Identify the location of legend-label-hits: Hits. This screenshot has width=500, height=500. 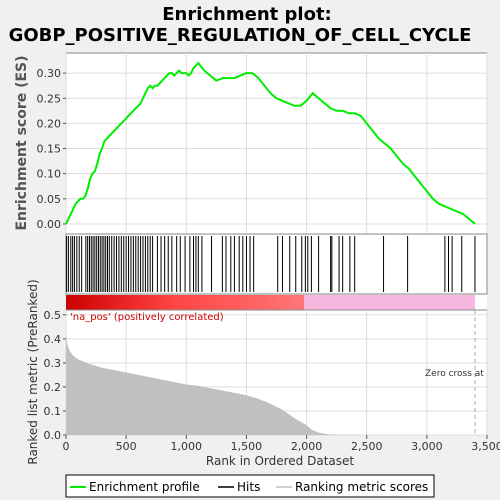
(248, 487).